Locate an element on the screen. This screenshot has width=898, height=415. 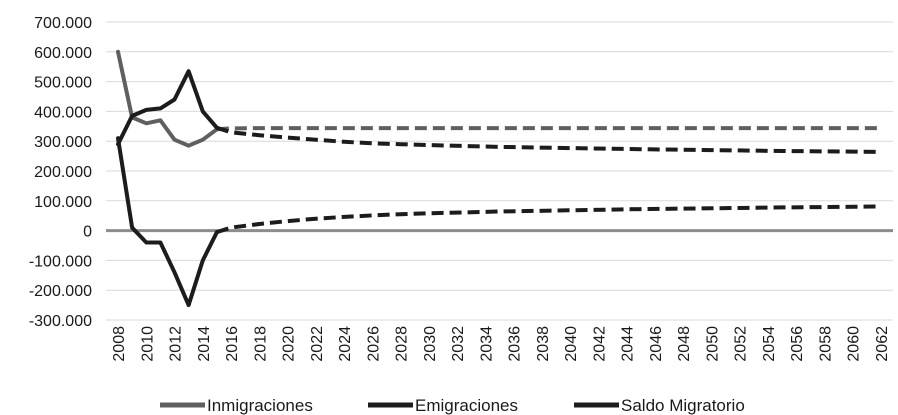
x-tick-label: 2018 is located at coordinates (260, 344).